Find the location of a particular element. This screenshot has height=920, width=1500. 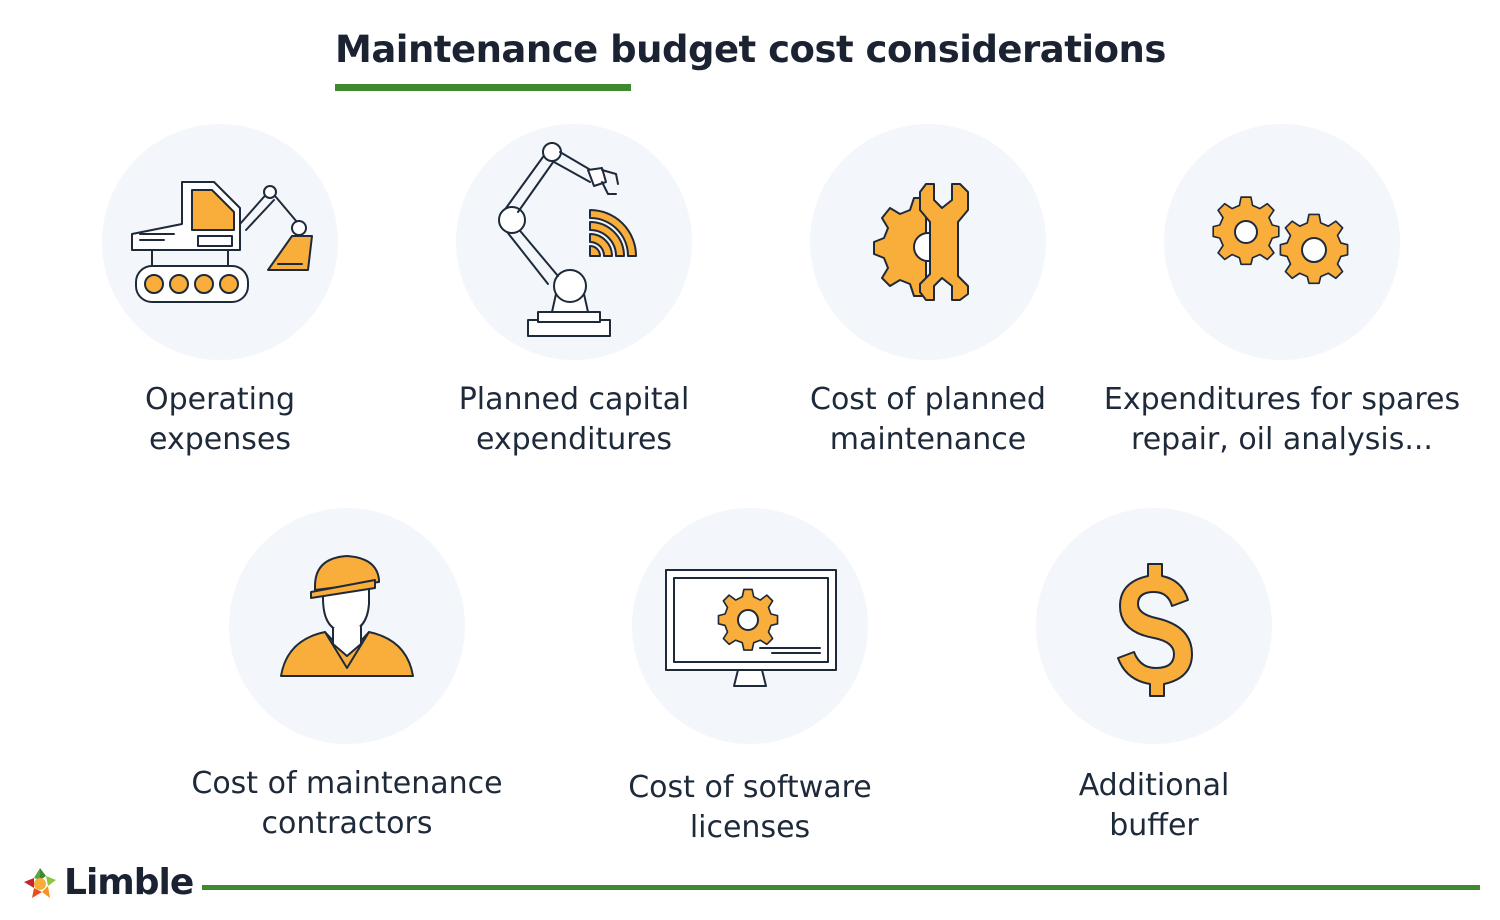

excavator-icon is located at coordinates (220, 242).